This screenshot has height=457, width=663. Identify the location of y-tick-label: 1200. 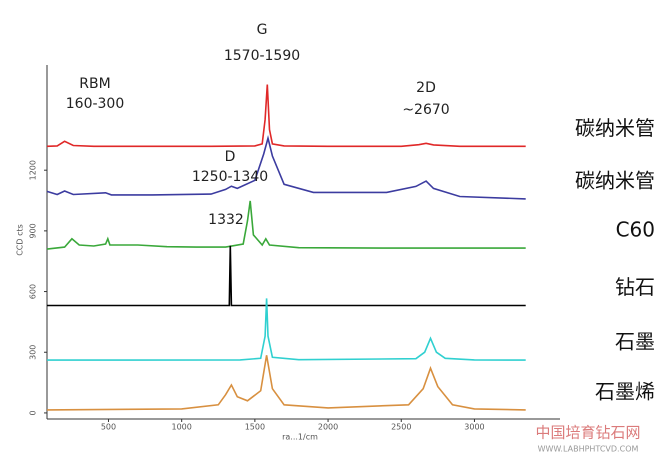
(33, 170).